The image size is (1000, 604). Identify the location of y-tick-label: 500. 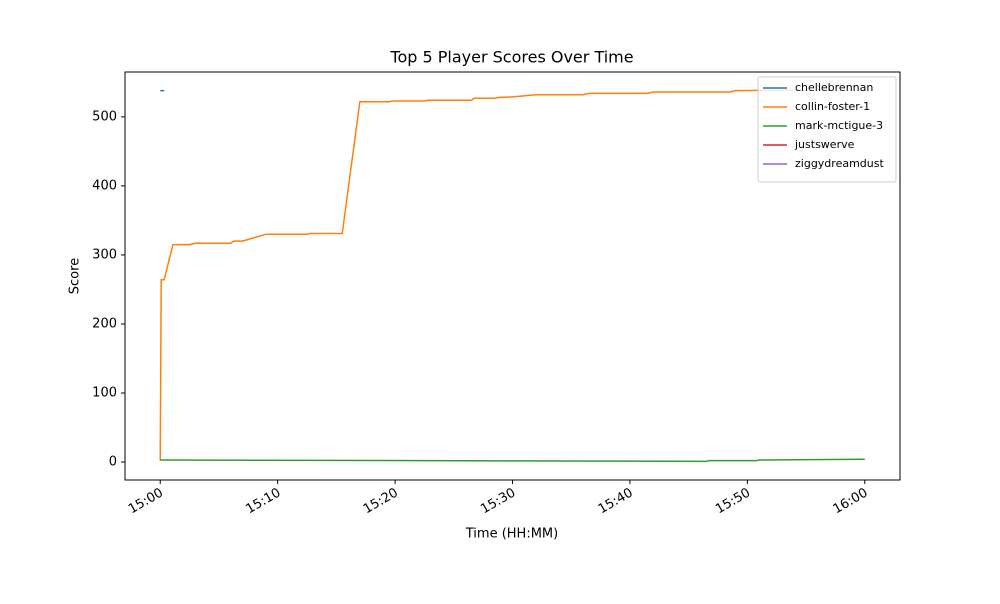
(104, 116).